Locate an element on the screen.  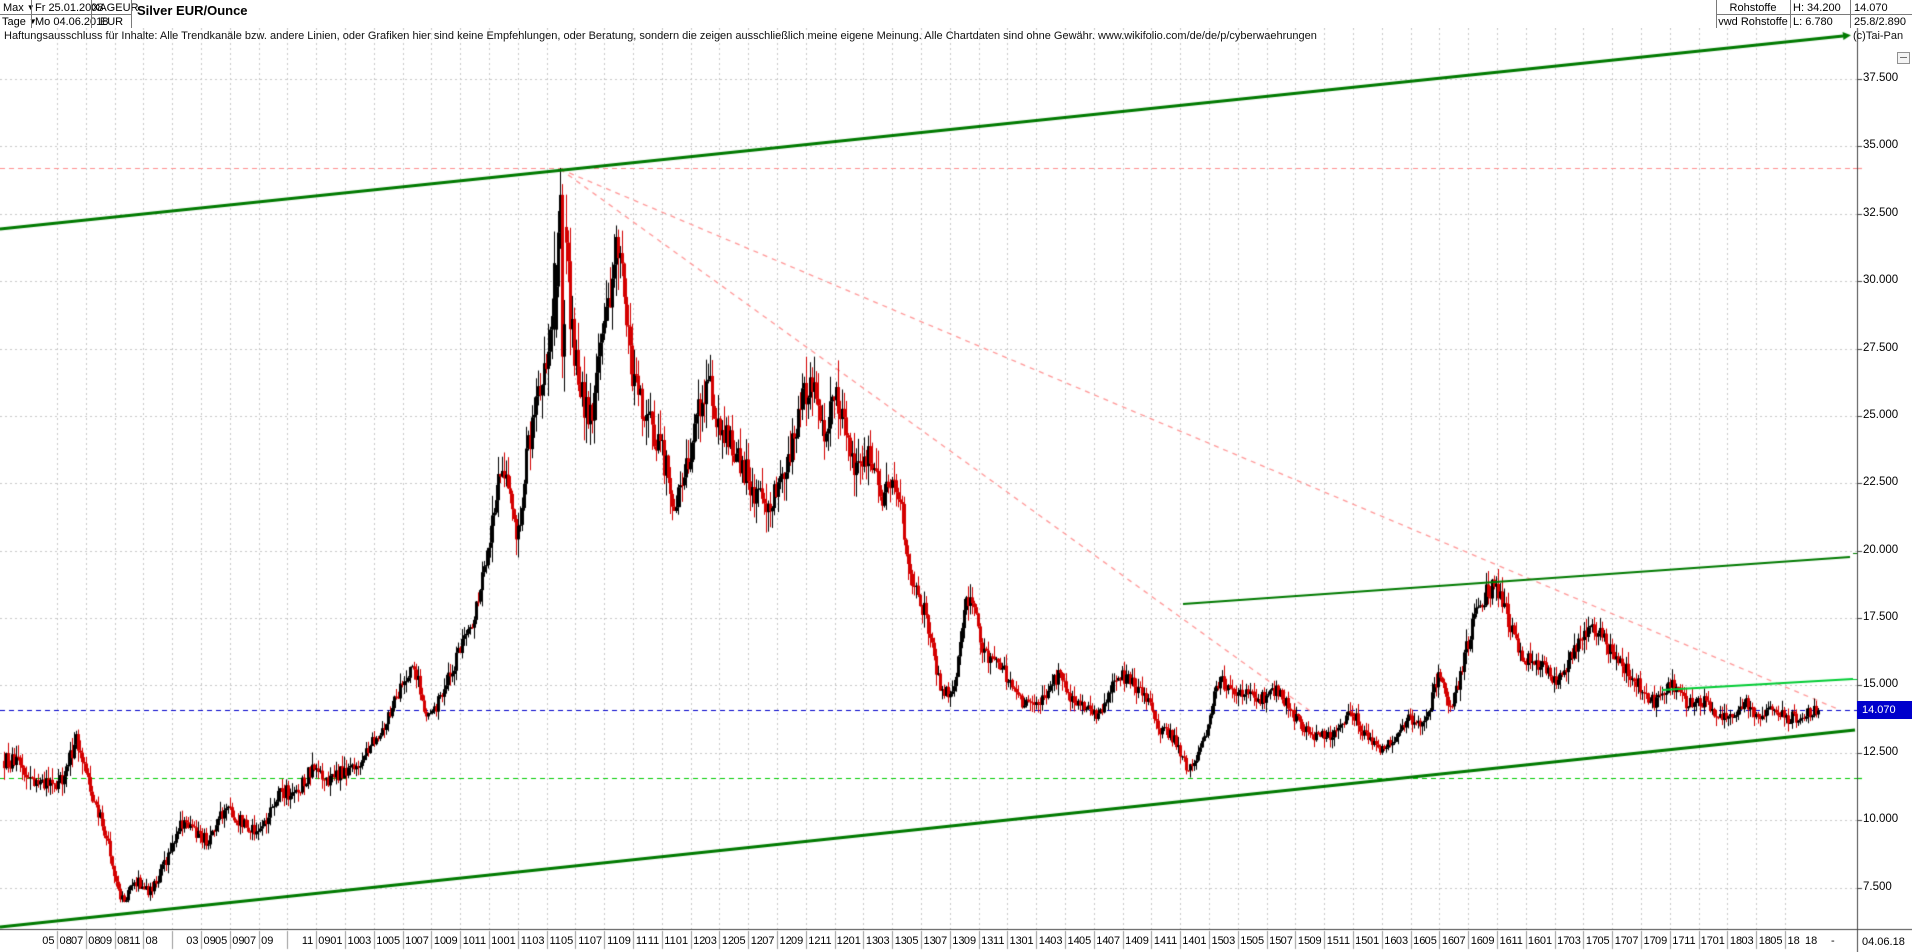
start-date: Fr 25.01.2008 is located at coordinates (69, 8).